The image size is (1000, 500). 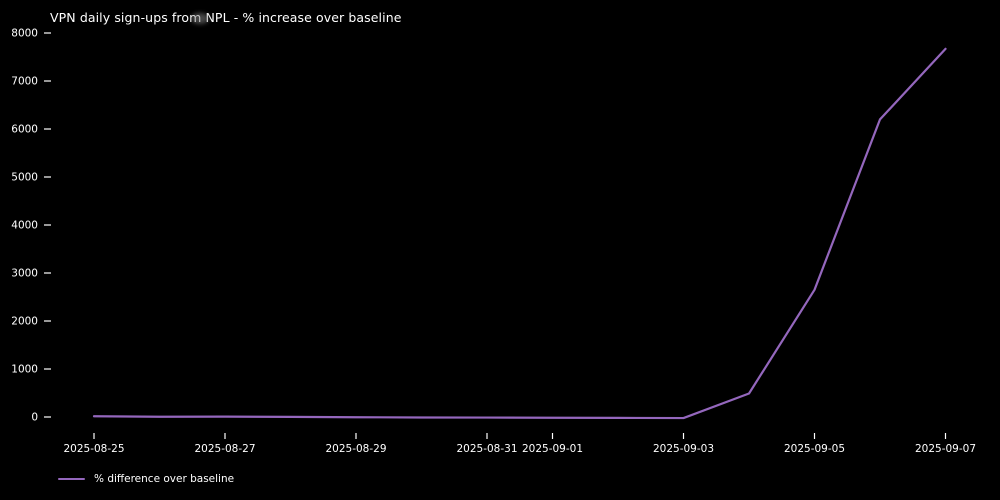 What do you see at coordinates (71, 479) in the screenshot?
I see `legend-line-swatch` at bounding box center [71, 479].